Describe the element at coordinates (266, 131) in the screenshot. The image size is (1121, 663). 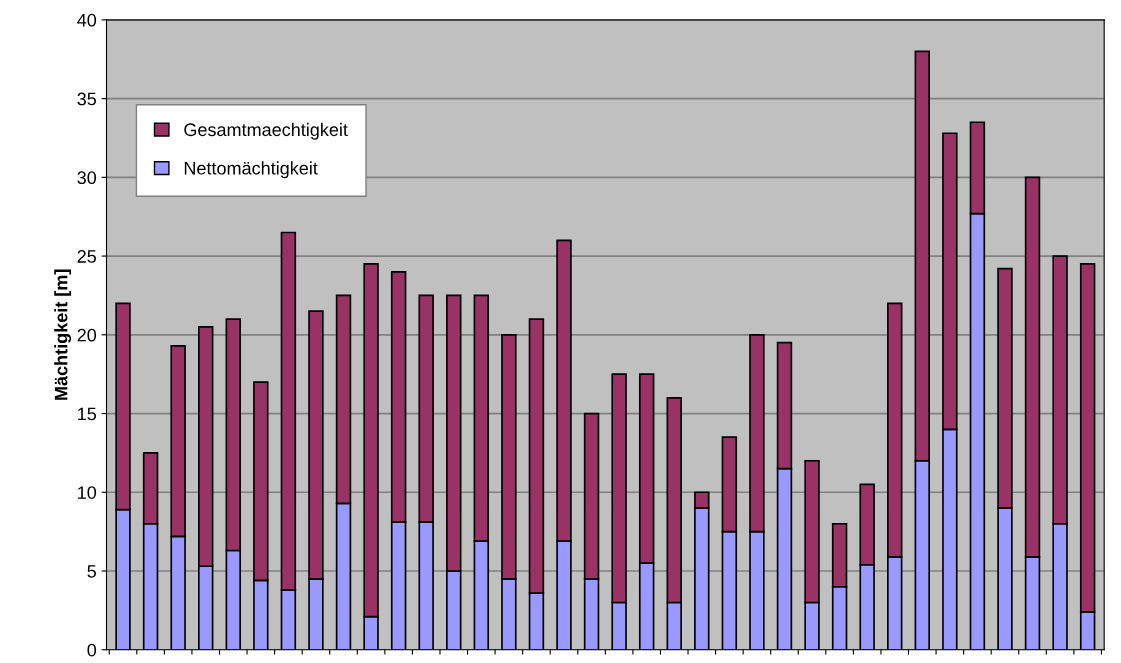
I see `legend-label: Gesamtmaechtigkeit` at that location.